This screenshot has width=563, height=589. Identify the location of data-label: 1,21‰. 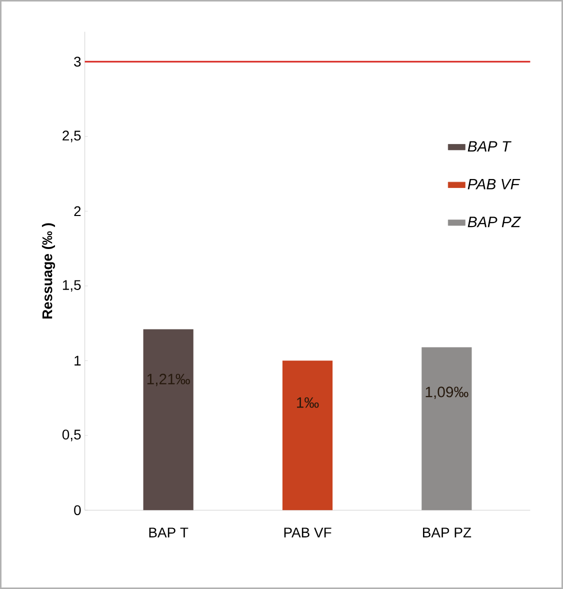
(168, 380).